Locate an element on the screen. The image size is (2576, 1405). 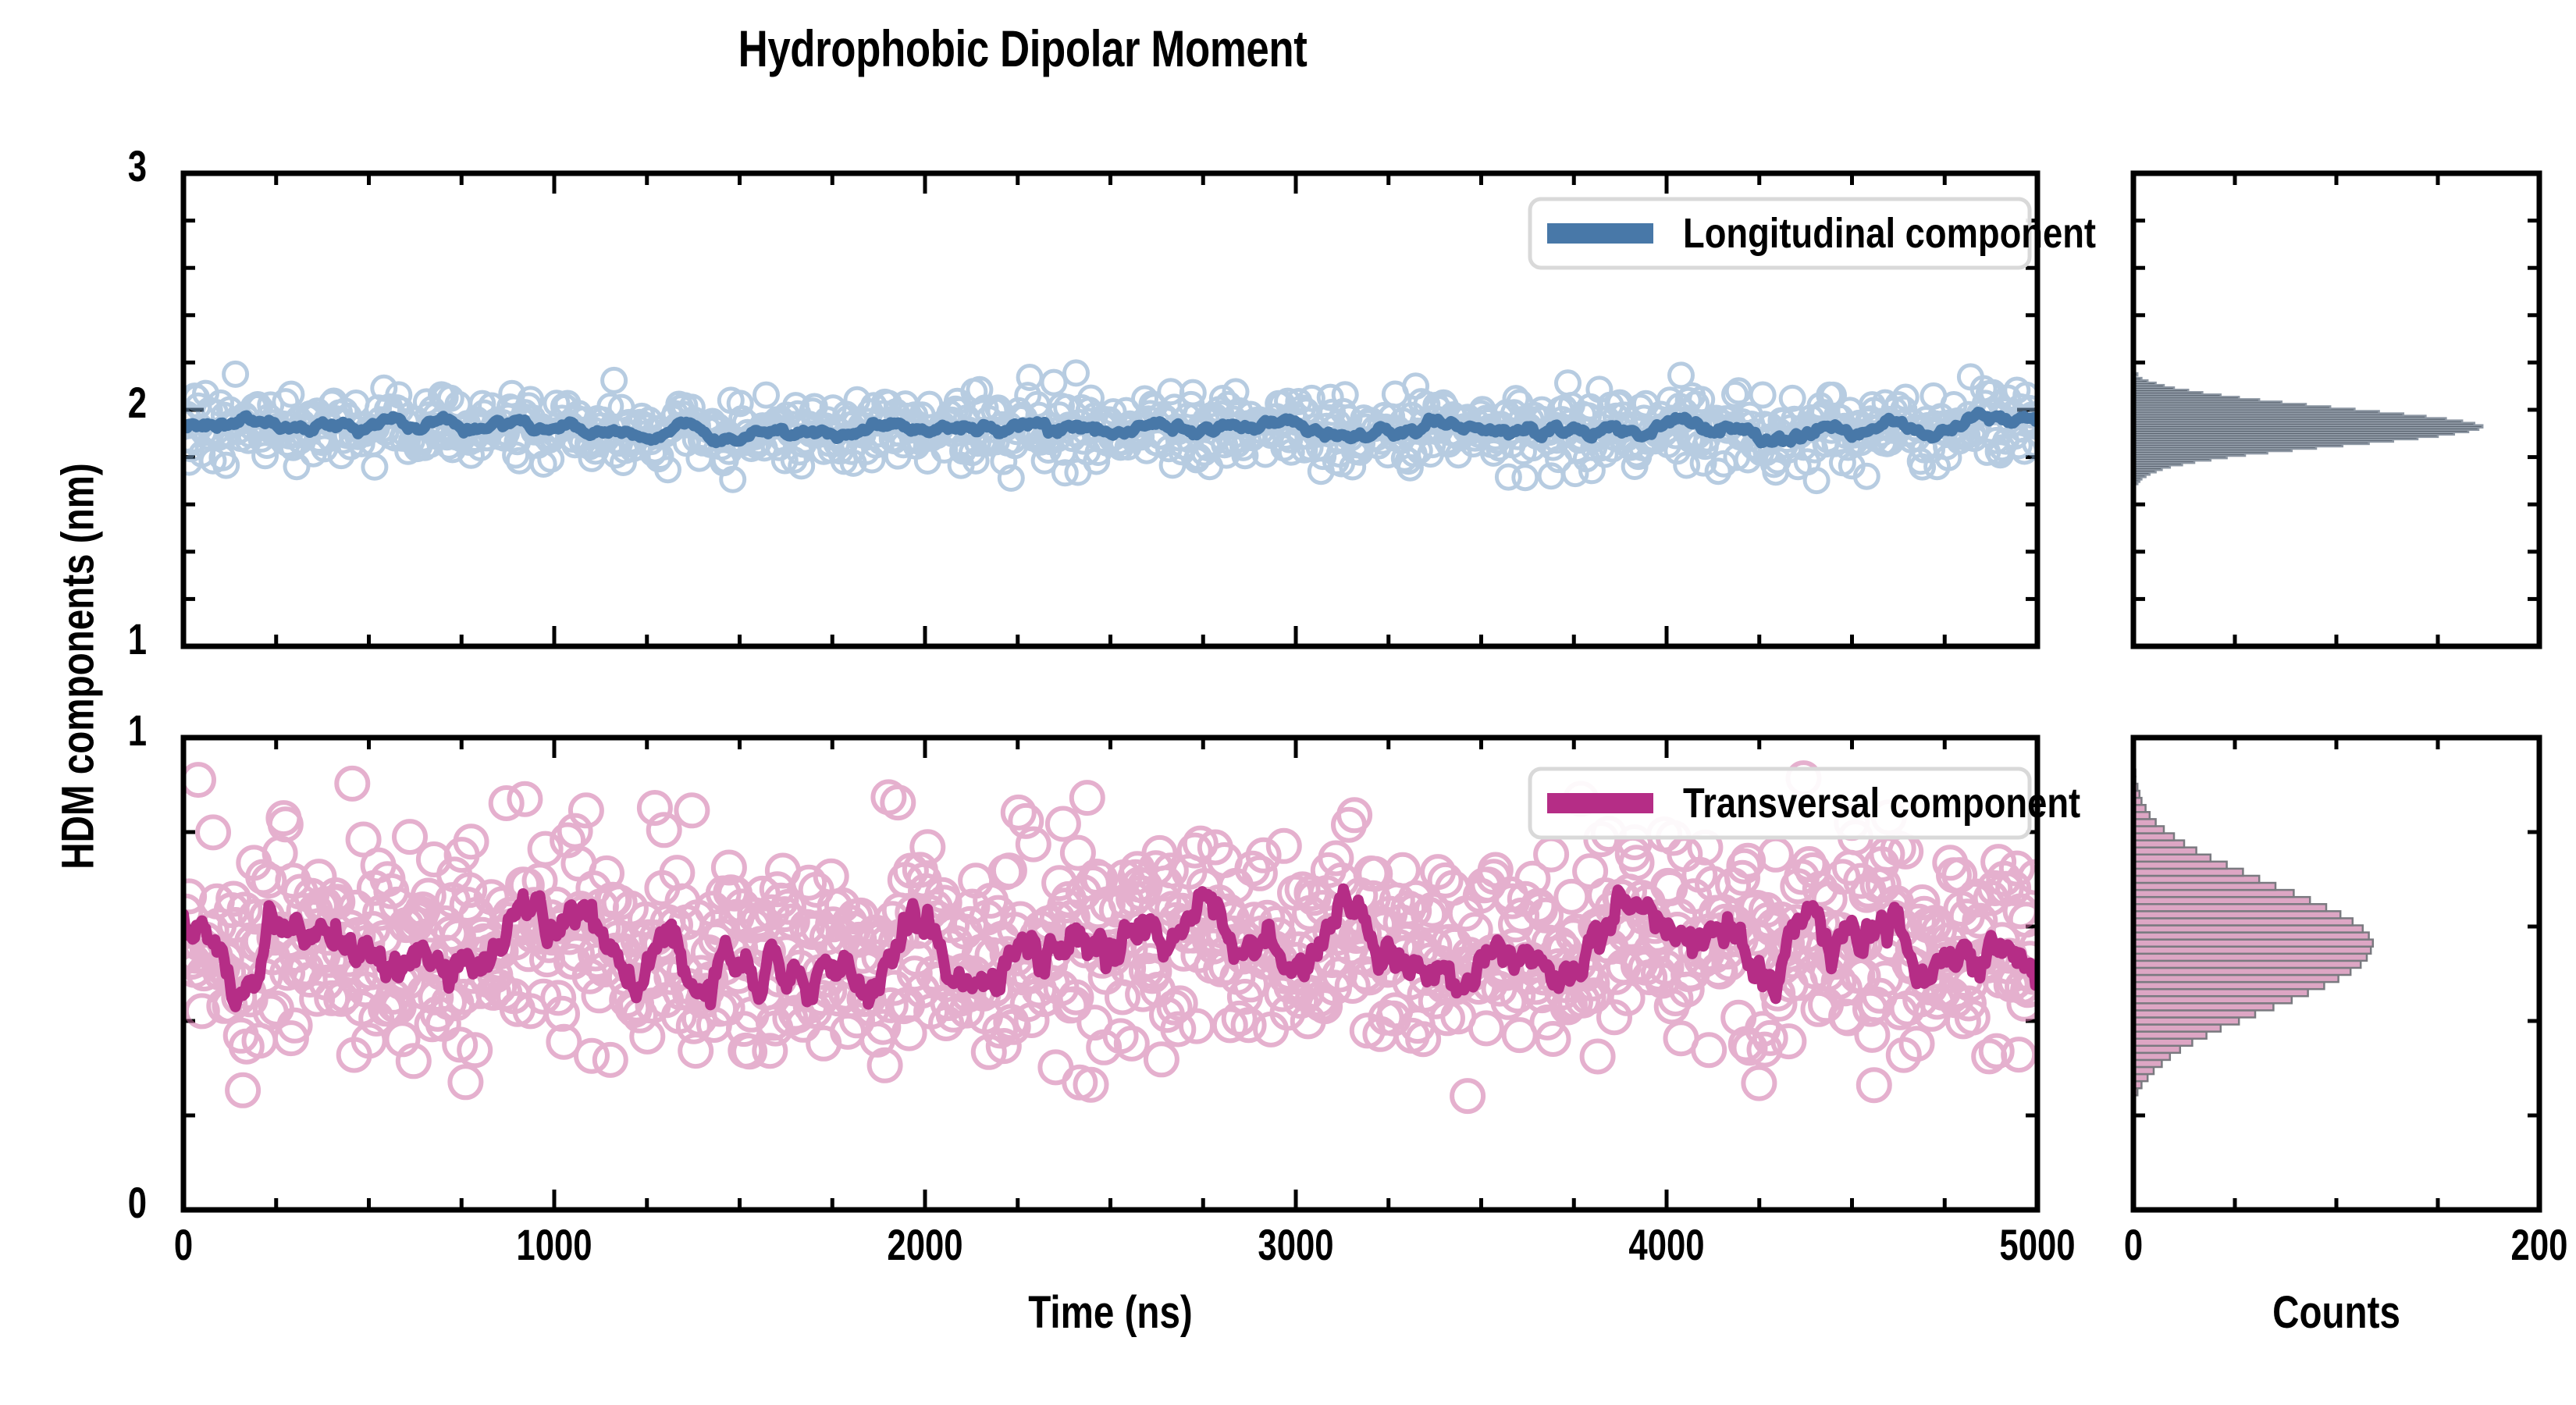
y-axis-label: HDM components (nm) is located at coordinates (78, 667).